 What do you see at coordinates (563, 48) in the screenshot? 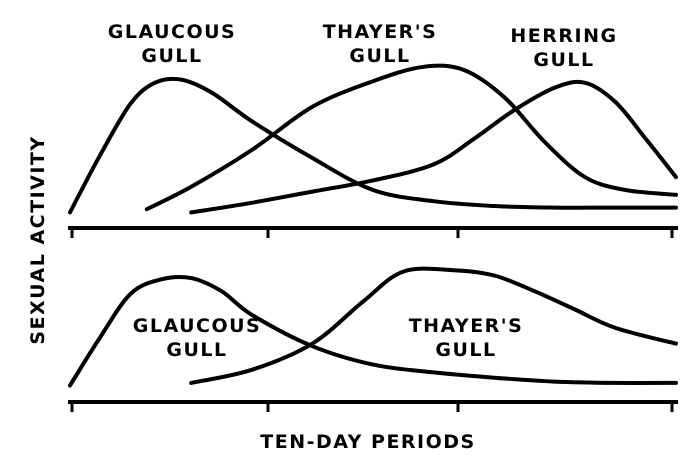
I see `series-label-herring-gull: HERRING GULL` at bounding box center [563, 48].